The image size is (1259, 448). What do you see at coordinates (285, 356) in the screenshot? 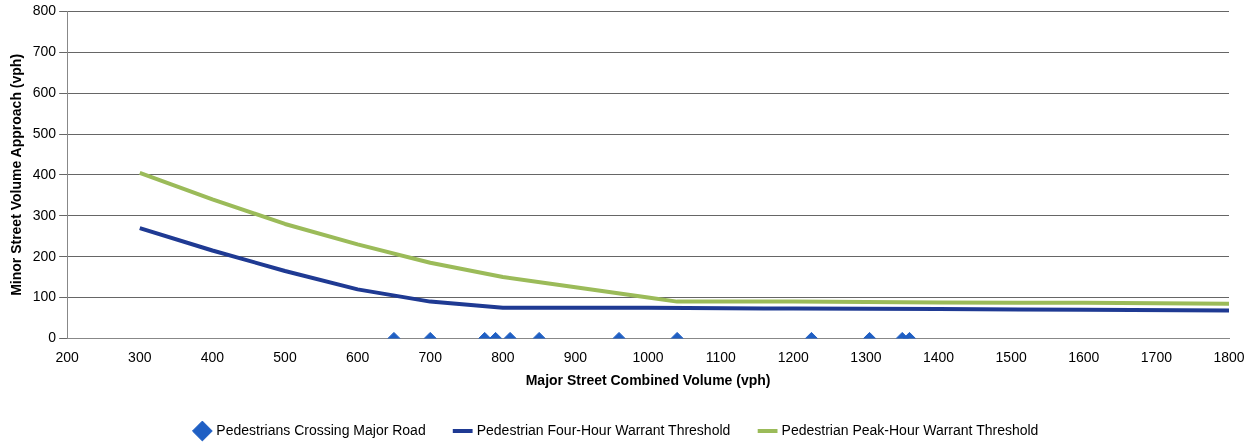
I see `x-tick-label: 500` at bounding box center [285, 356].